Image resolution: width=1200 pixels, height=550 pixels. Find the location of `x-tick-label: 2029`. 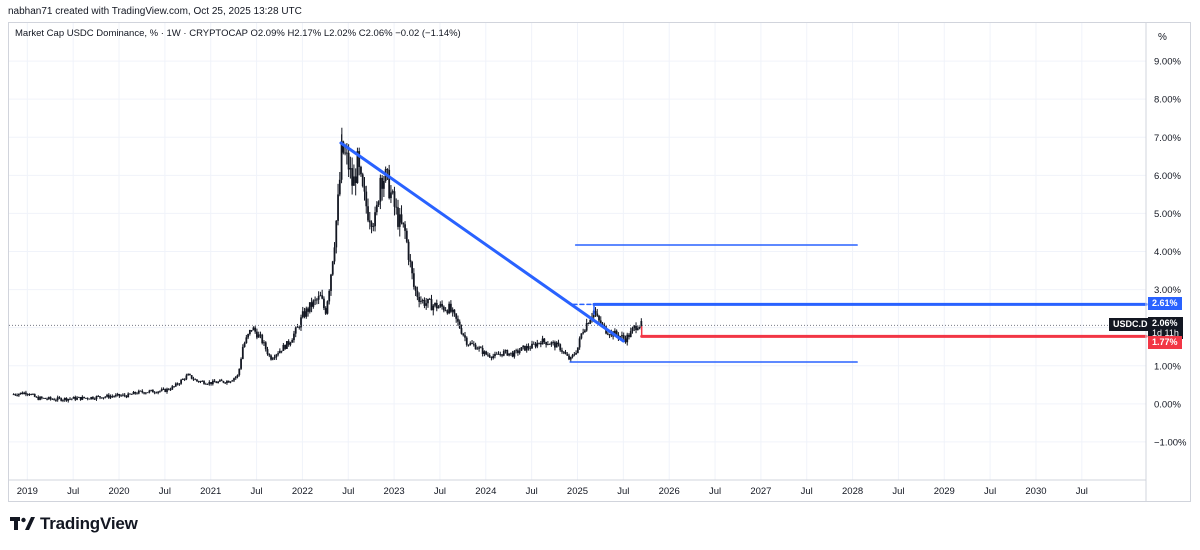

x-tick-label: 2029 is located at coordinates (944, 491).